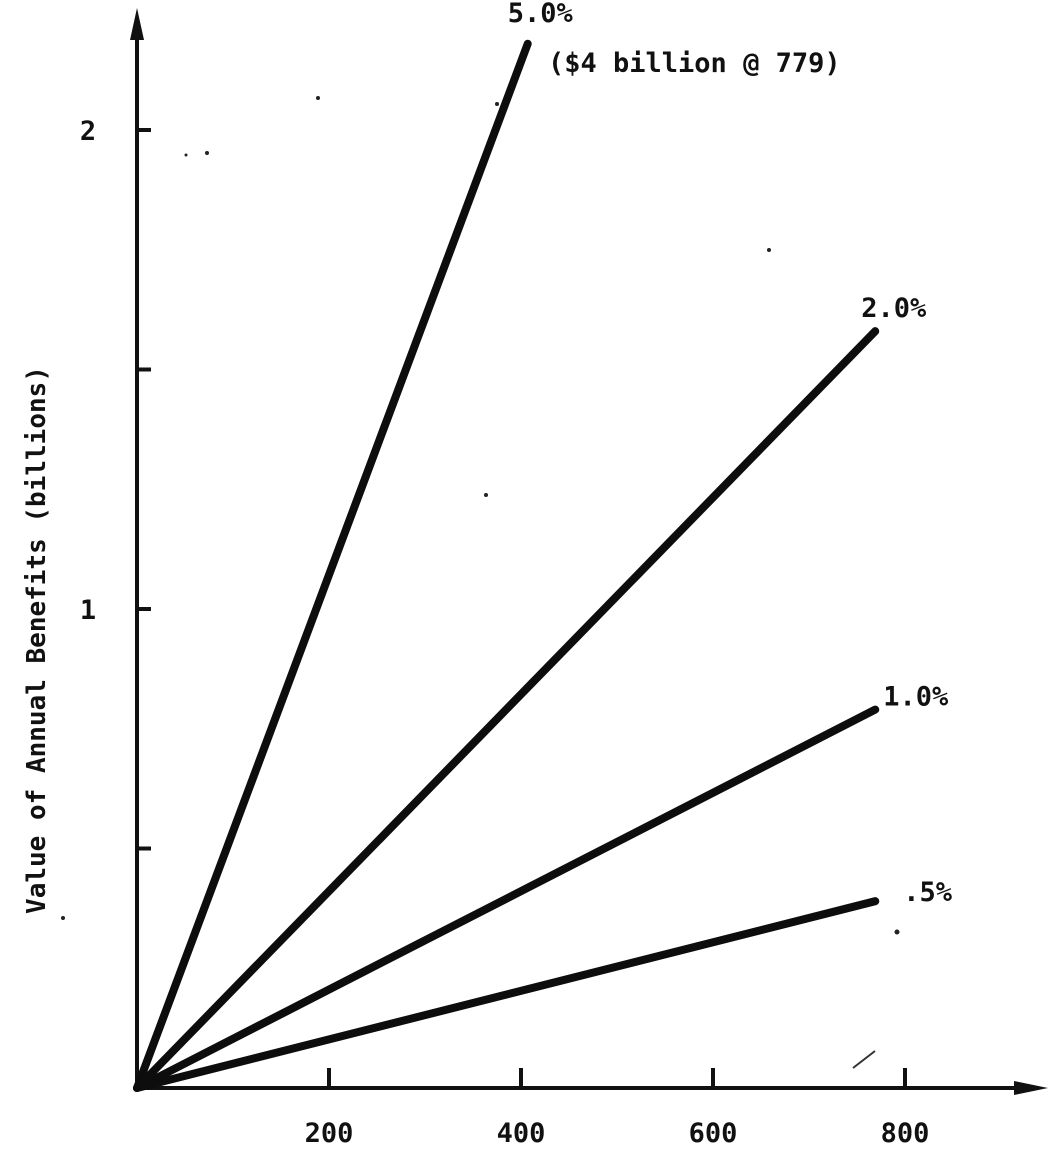 This screenshot has height=1151, width=1053. Describe the element at coordinates (521, 1133) in the screenshot. I see `x-tick-label: 400` at that location.